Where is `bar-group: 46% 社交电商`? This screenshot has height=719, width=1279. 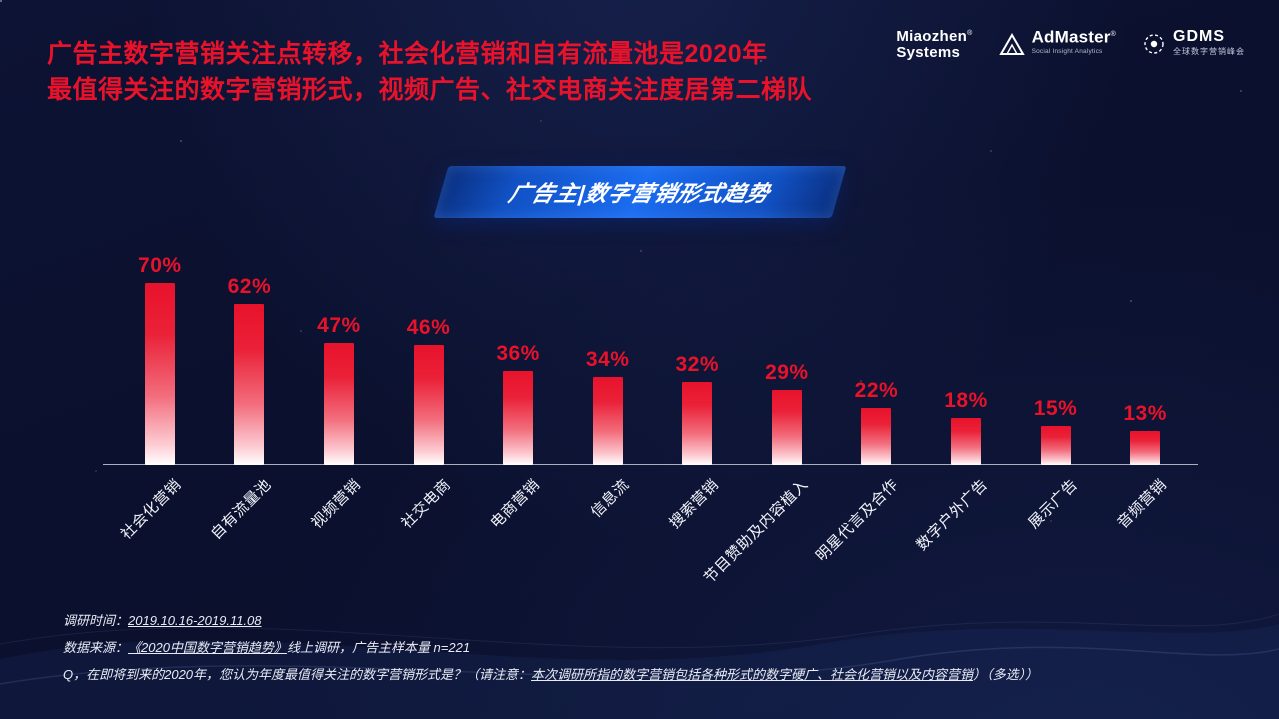 bar-group: 46% 社交电商 is located at coordinates (429, 391).